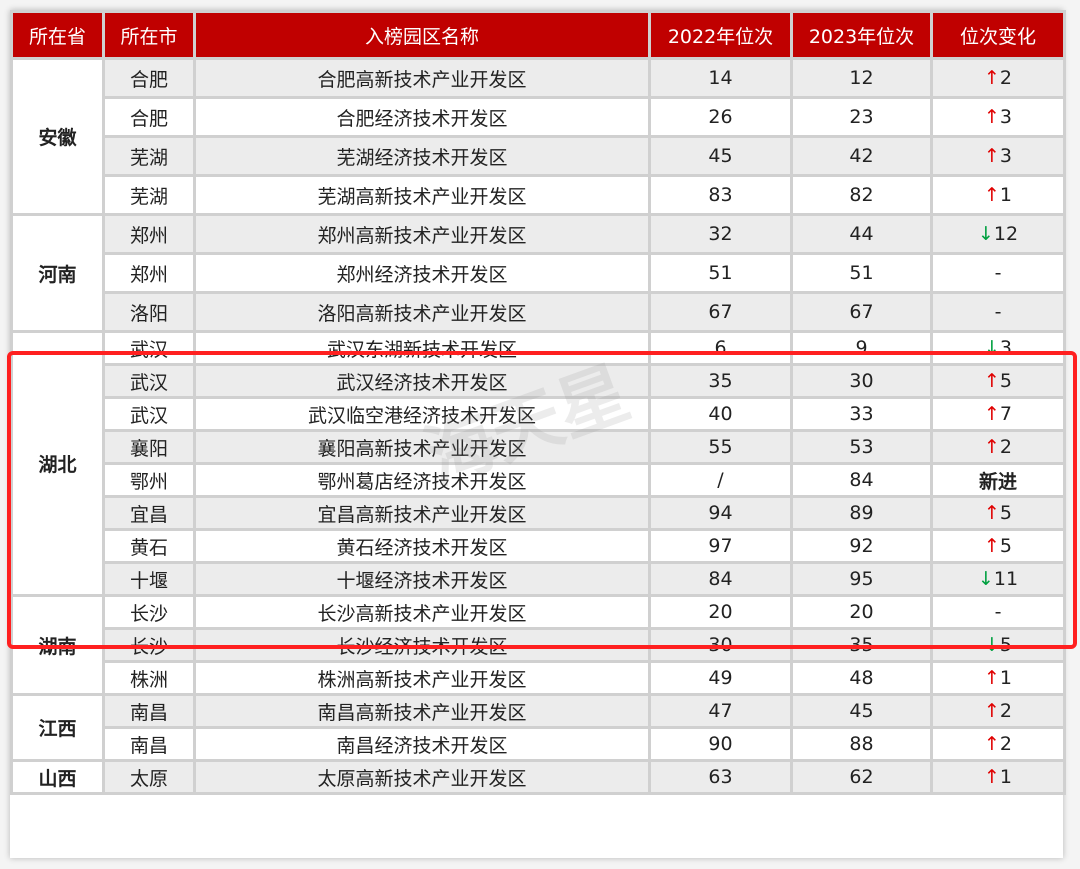 The height and width of the screenshot is (869, 1080). What do you see at coordinates (998, 35) in the screenshot?
I see `header-rank-change: 位次变化` at bounding box center [998, 35].